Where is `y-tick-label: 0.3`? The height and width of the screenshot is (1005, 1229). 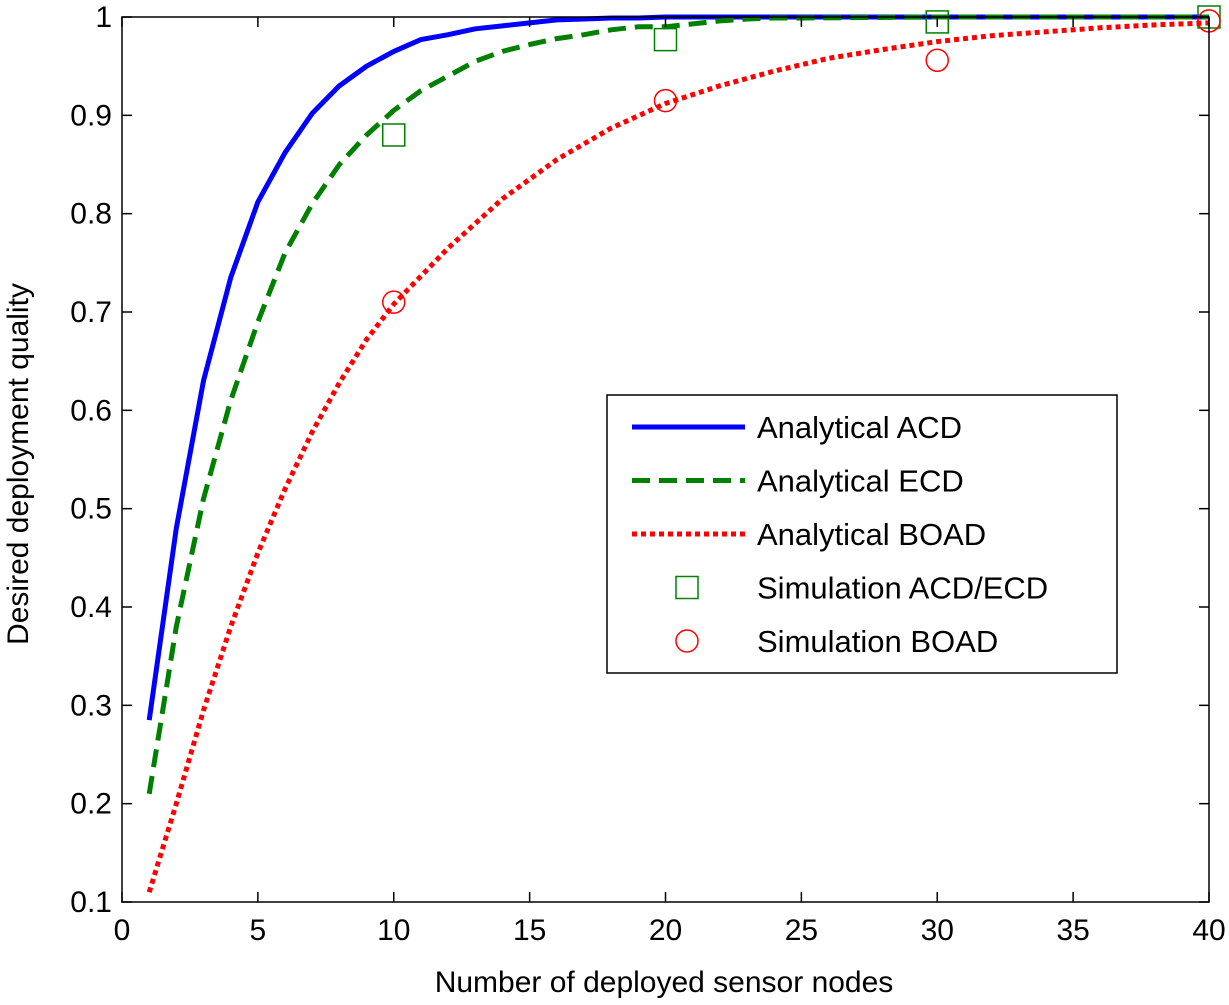 y-tick-label: 0.3 is located at coordinates (91, 705).